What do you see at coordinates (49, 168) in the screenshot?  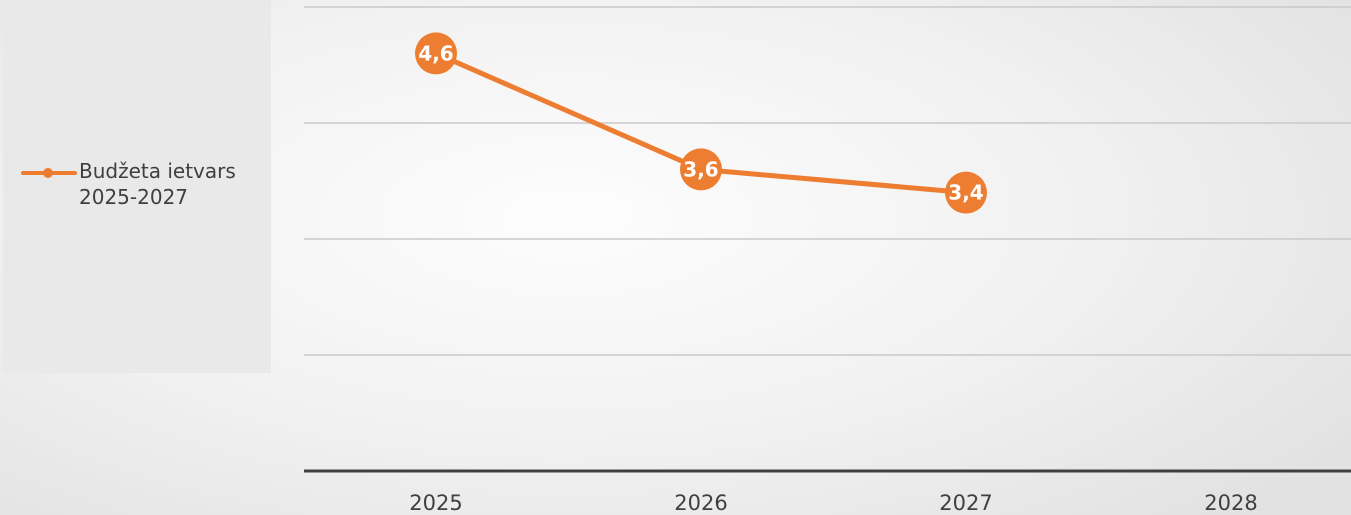 I see `legend-line-marker-icon` at bounding box center [49, 168].